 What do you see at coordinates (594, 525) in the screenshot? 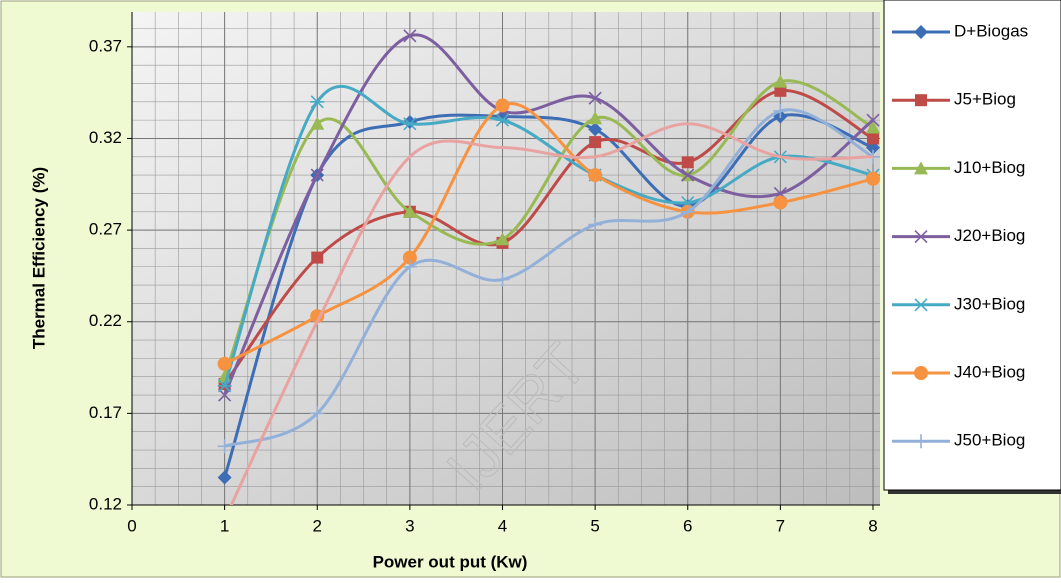
I see `x-tick-label: 5` at bounding box center [594, 525].